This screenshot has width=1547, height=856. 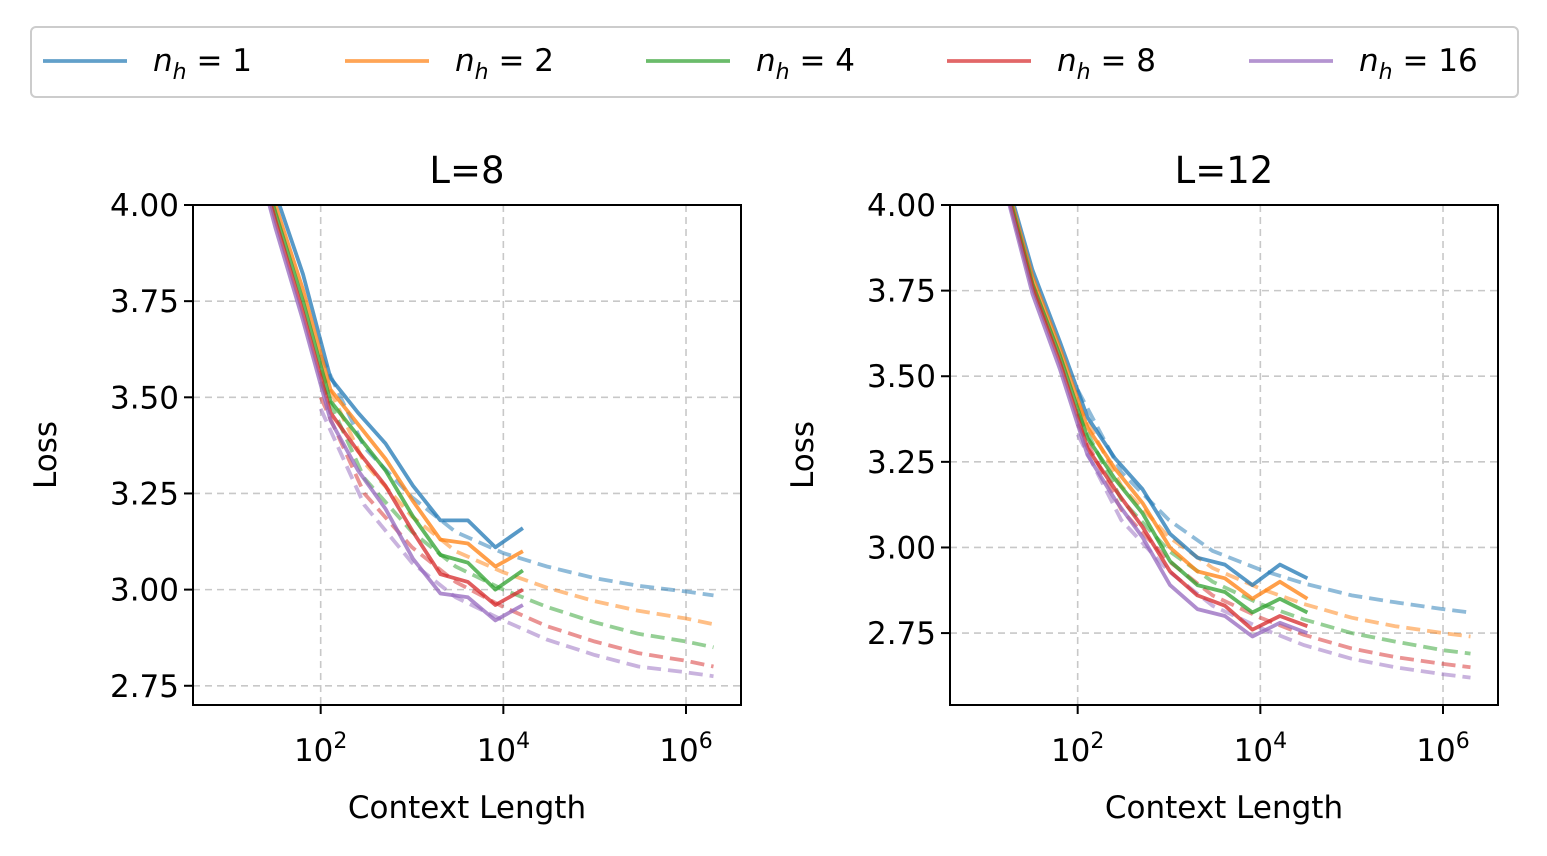 What do you see at coordinates (1418, 64) in the screenshot?
I see `legend-label-4: nh = 16` at bounding box center [1418, 64].